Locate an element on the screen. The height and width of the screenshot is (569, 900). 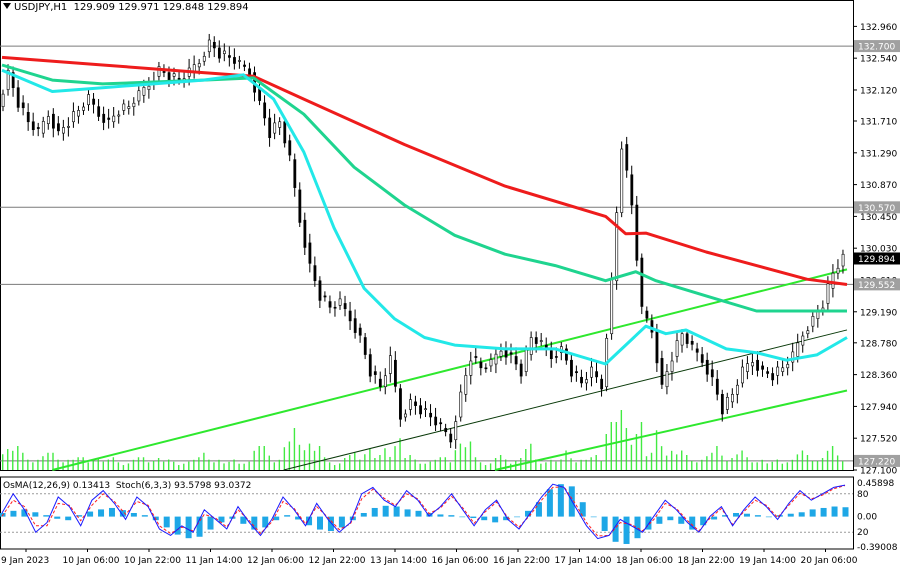
price-axis-label: 131.290 is located at coordinates (878, 154).